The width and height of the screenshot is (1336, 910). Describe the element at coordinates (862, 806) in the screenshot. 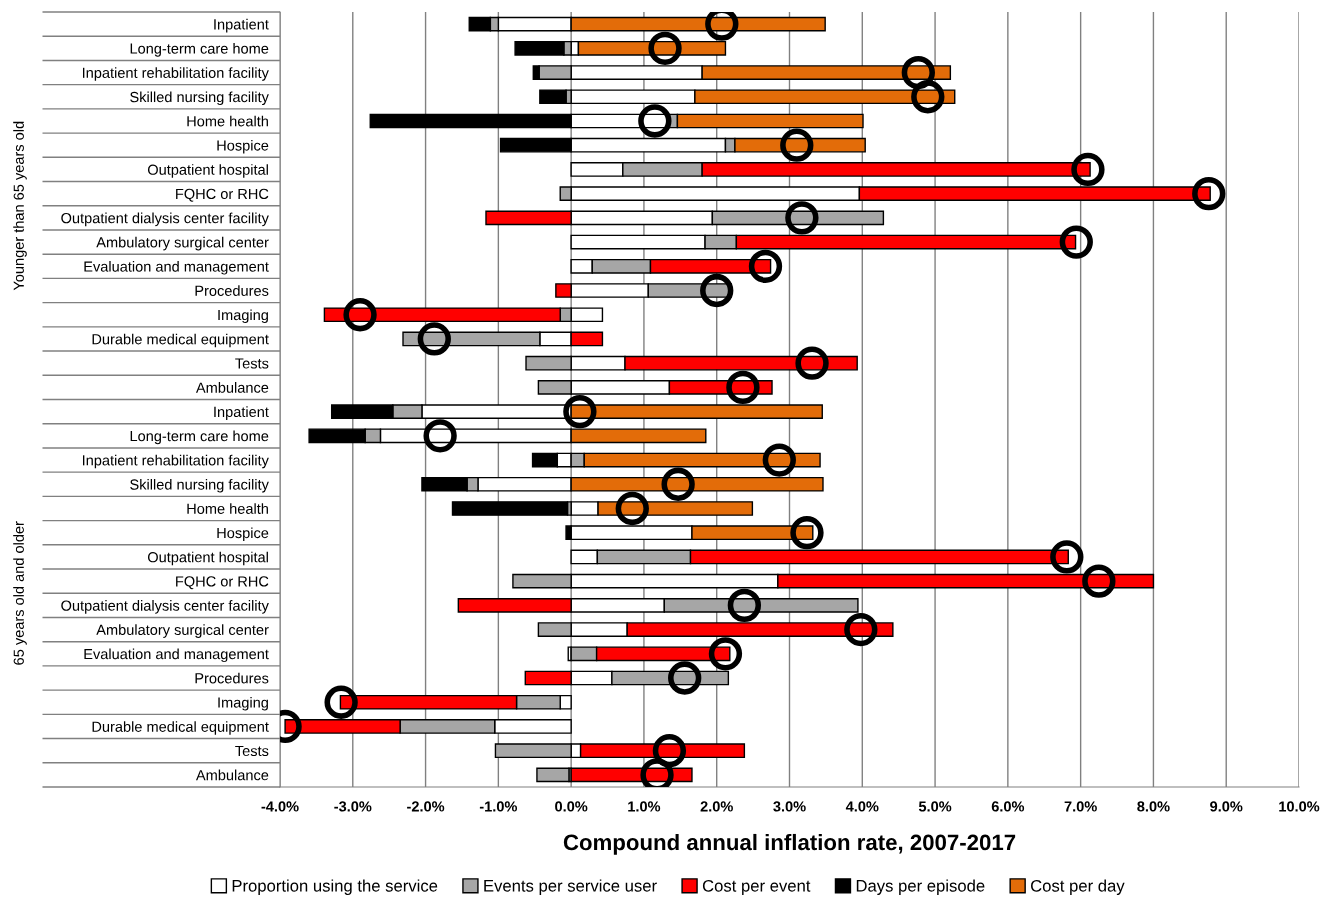

I see `x-tick-label: 4.0%` at that location.